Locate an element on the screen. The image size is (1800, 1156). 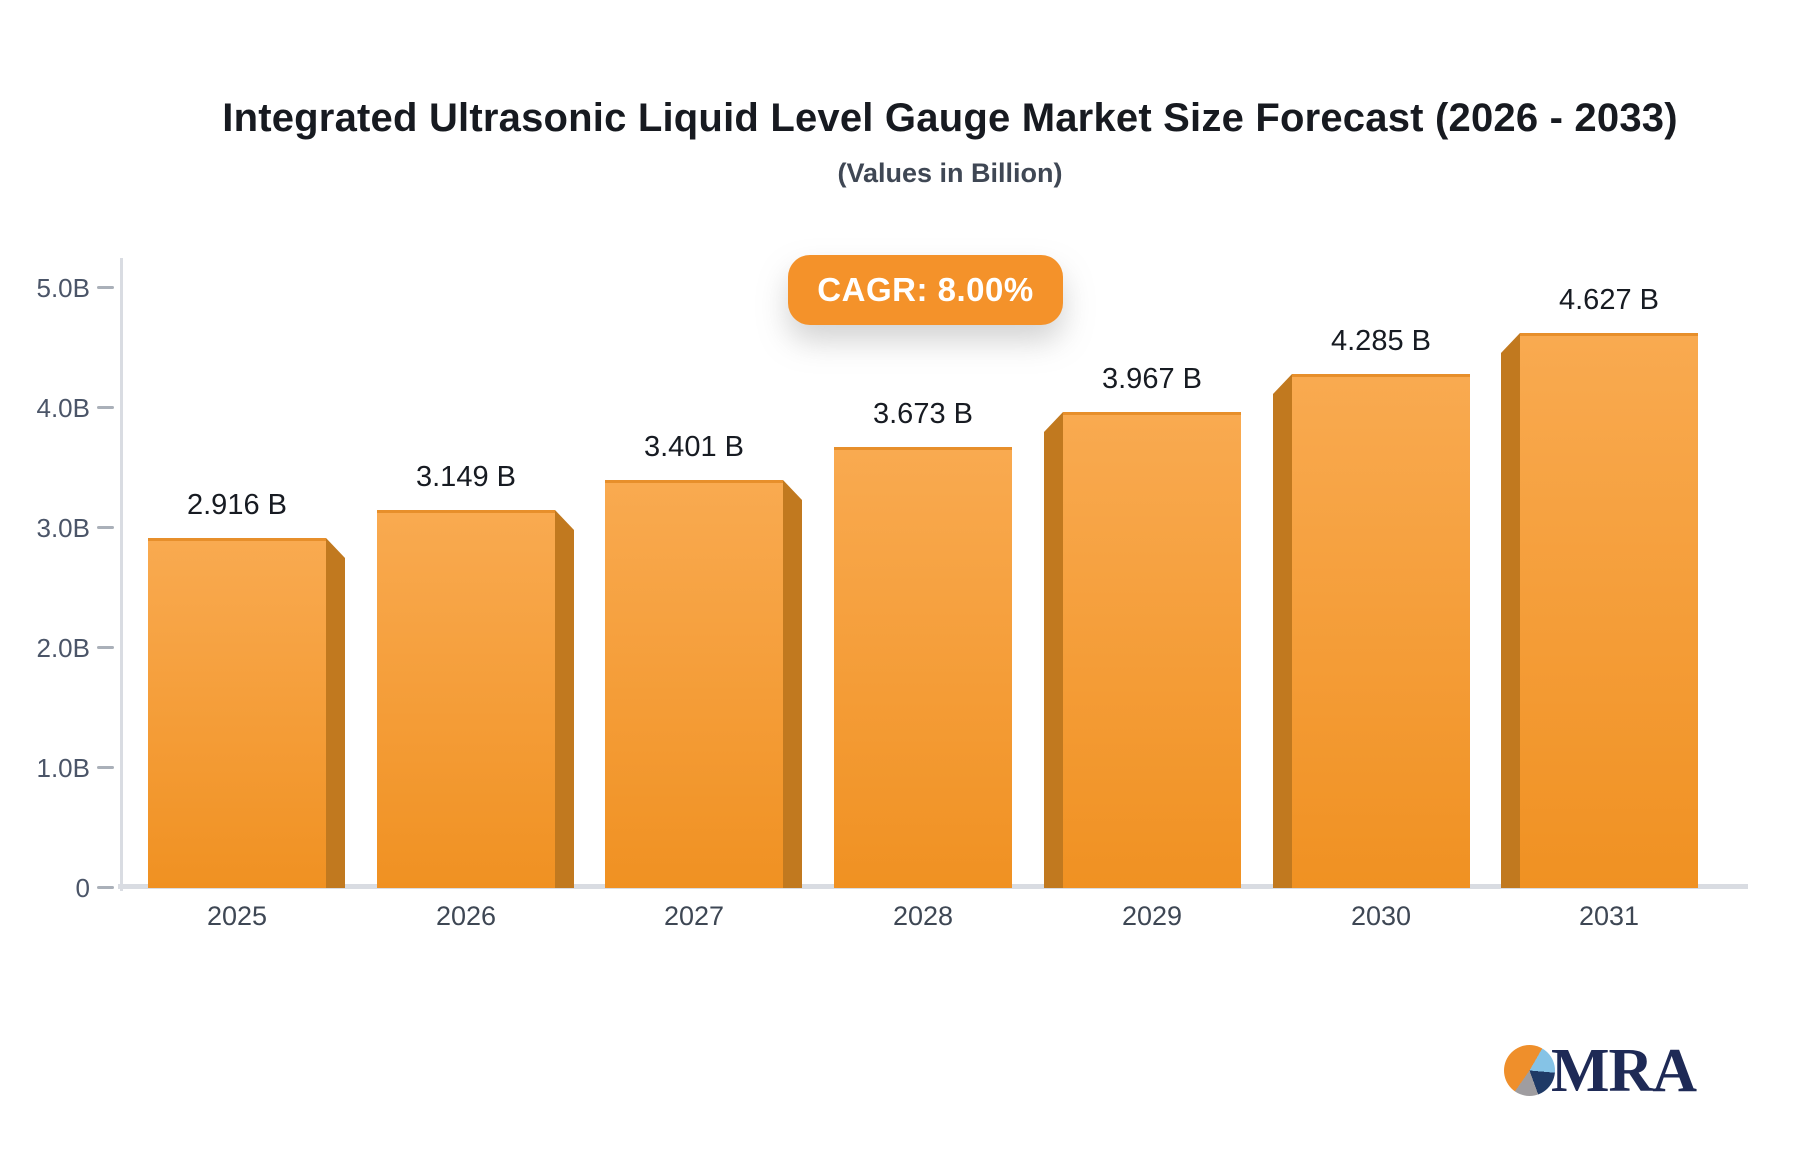
bar-2025 is located at coordinates (237, 713).